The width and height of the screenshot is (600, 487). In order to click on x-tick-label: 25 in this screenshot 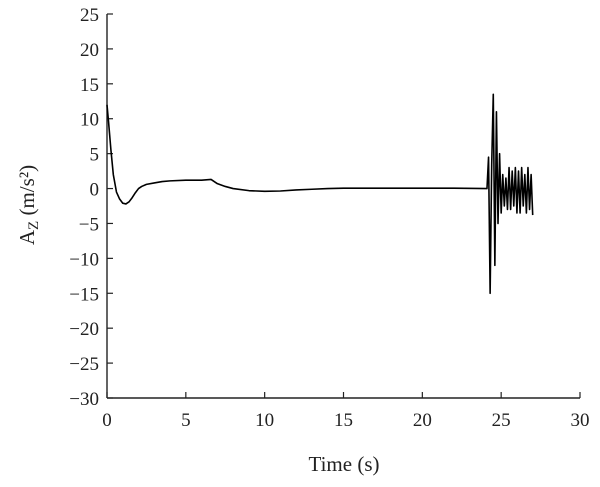, I will do `click(501, 420)`.